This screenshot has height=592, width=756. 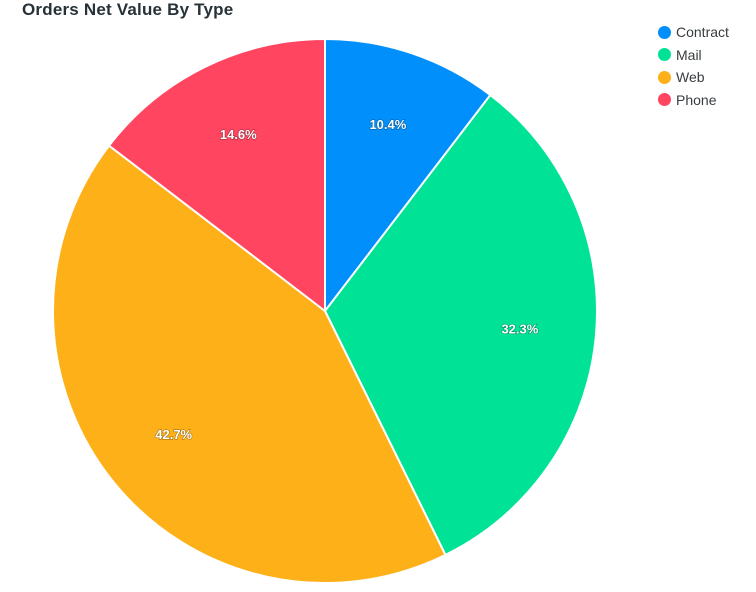 I want to click on legend-item-web: Web, so click(x=693, y=77).